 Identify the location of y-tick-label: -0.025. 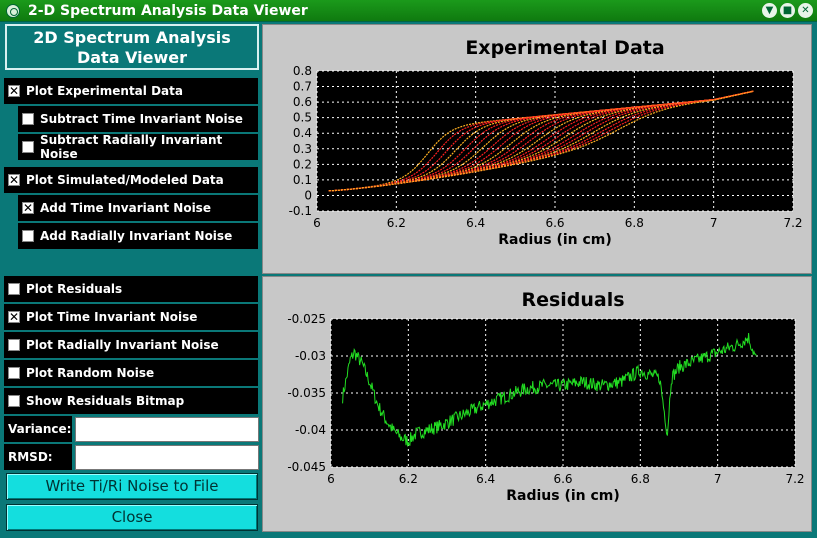
(306, 319).